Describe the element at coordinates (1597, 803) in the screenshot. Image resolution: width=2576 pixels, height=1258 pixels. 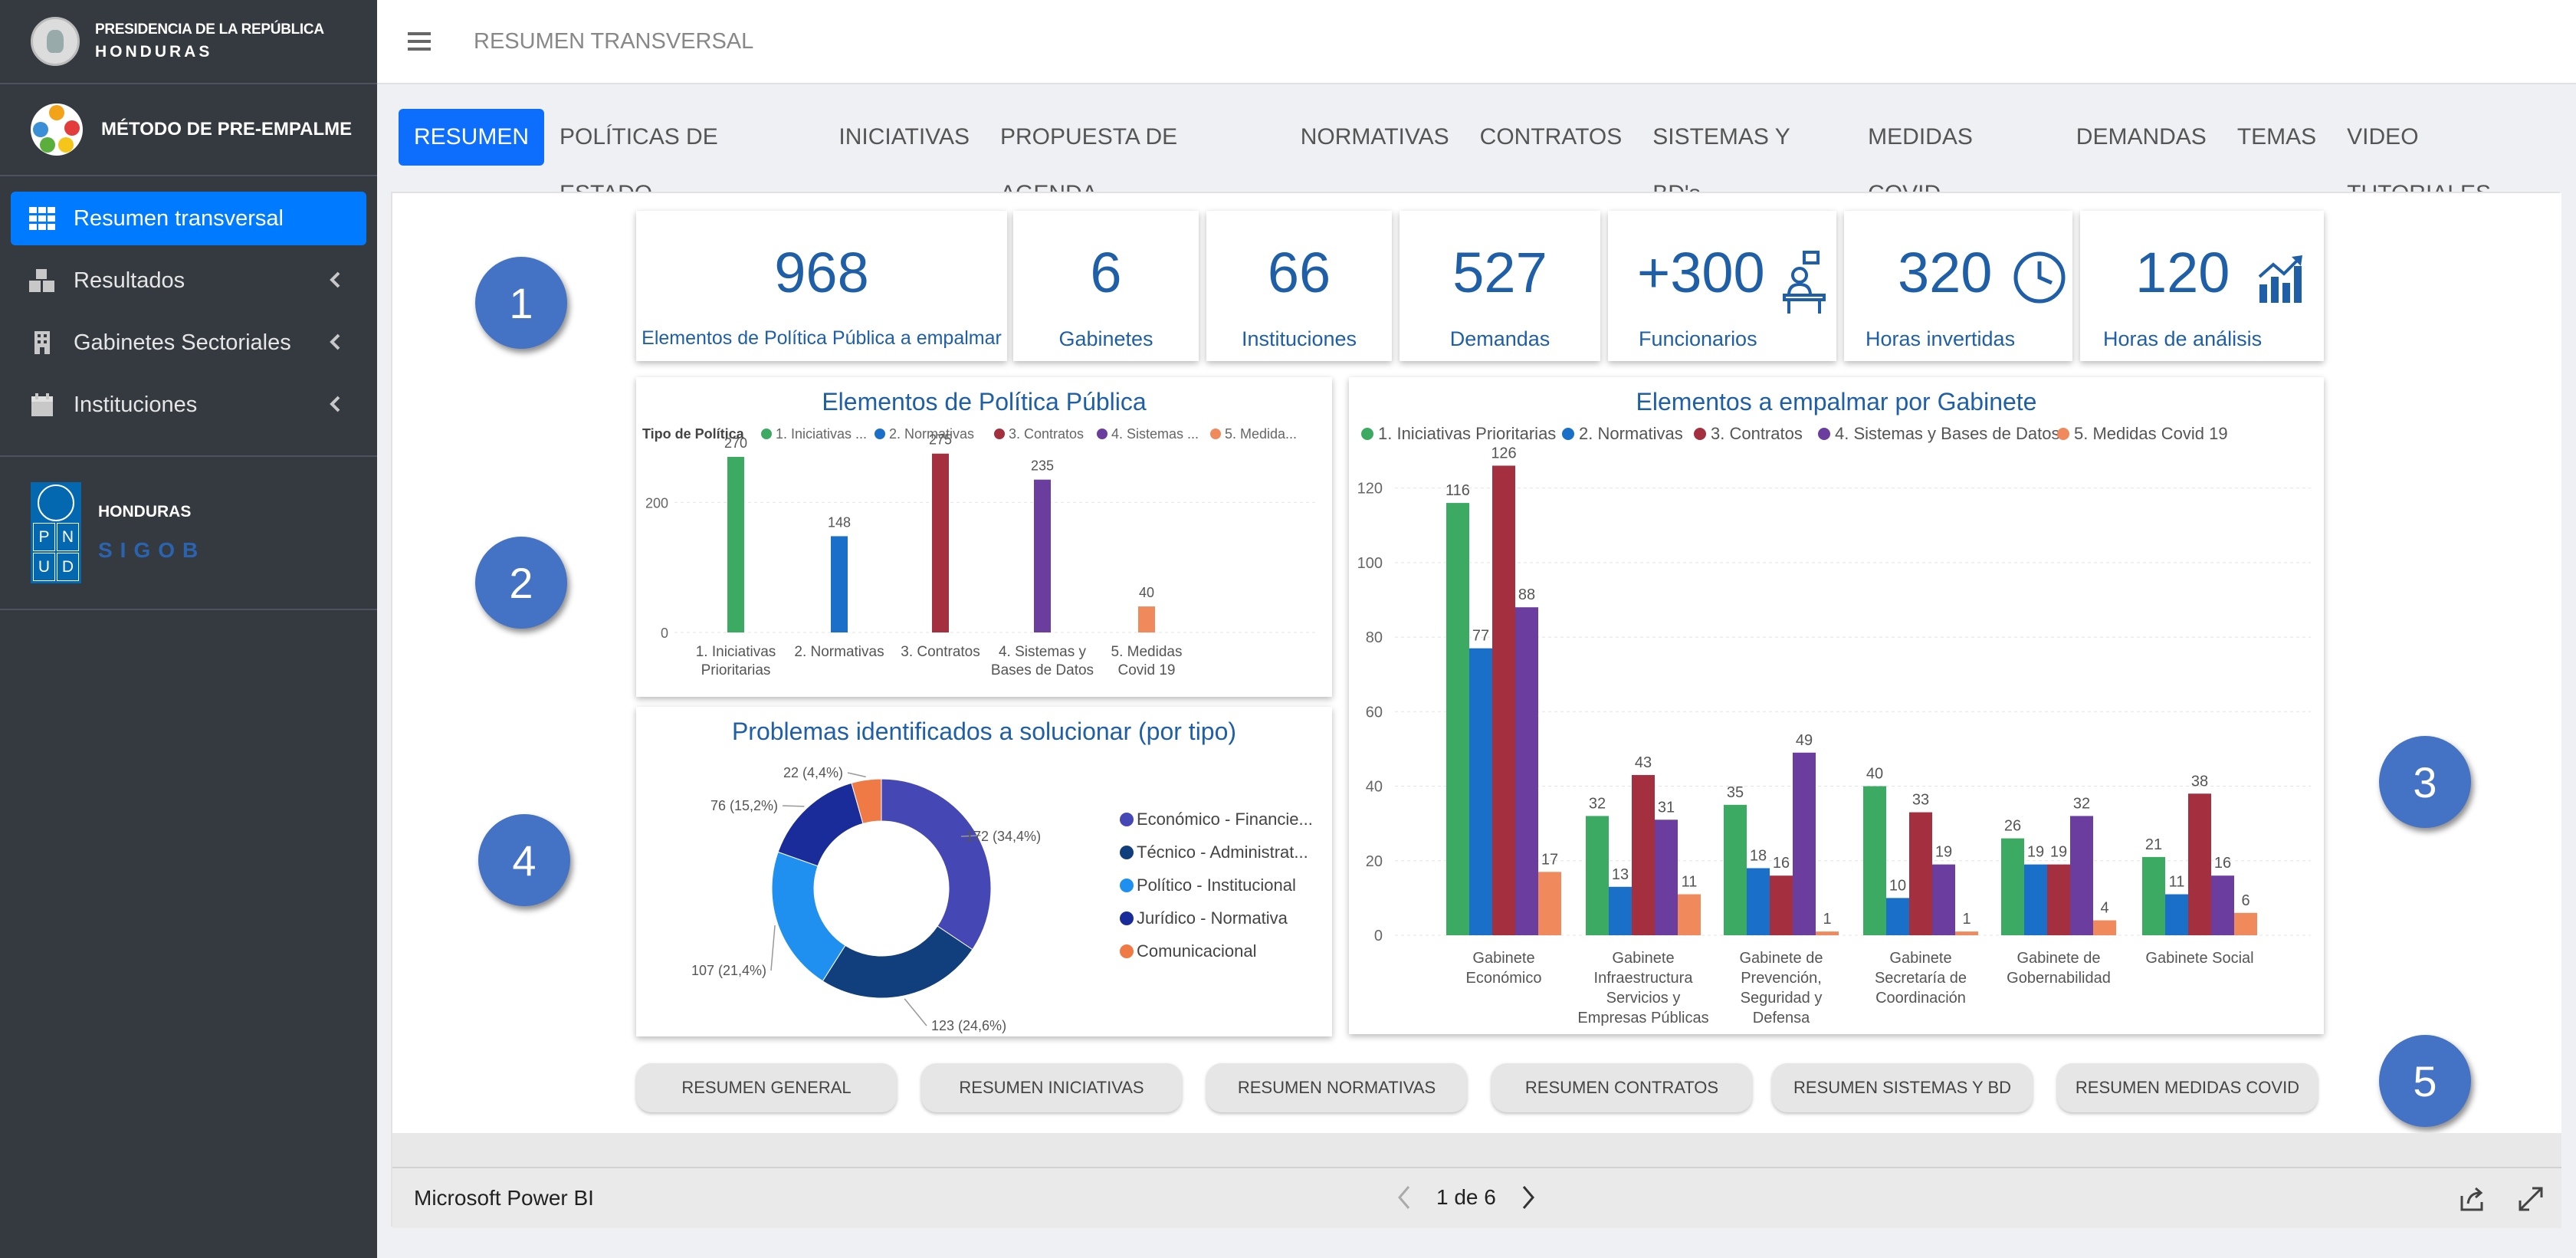
I see `data-label: 32` at that location.